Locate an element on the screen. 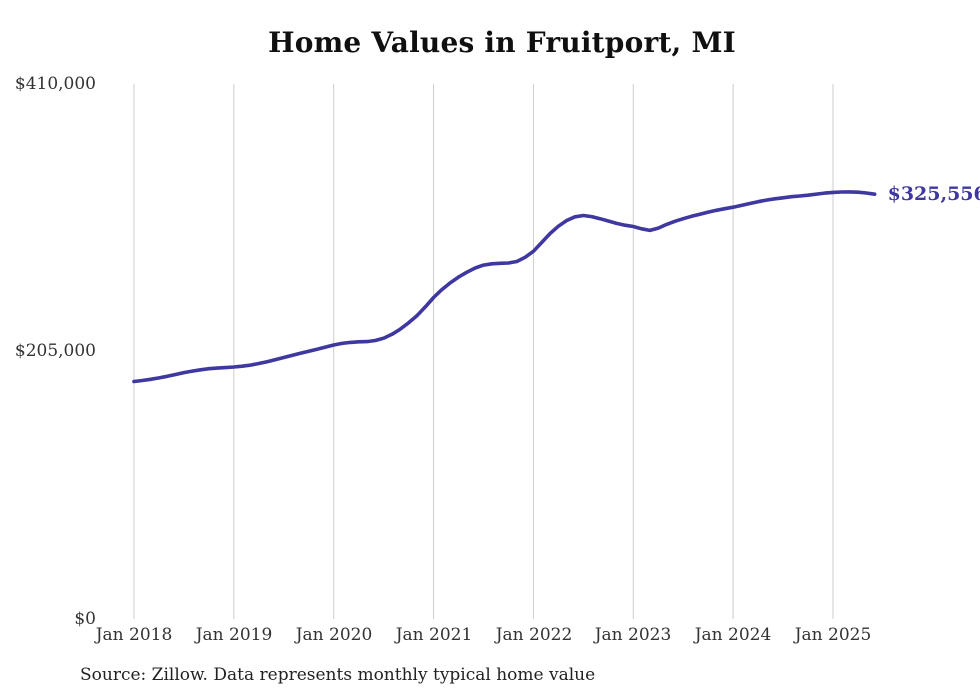 The image size is (980, 699). x-tick-jan-2019: Jan 2019 is located at coordinates (234, 635).